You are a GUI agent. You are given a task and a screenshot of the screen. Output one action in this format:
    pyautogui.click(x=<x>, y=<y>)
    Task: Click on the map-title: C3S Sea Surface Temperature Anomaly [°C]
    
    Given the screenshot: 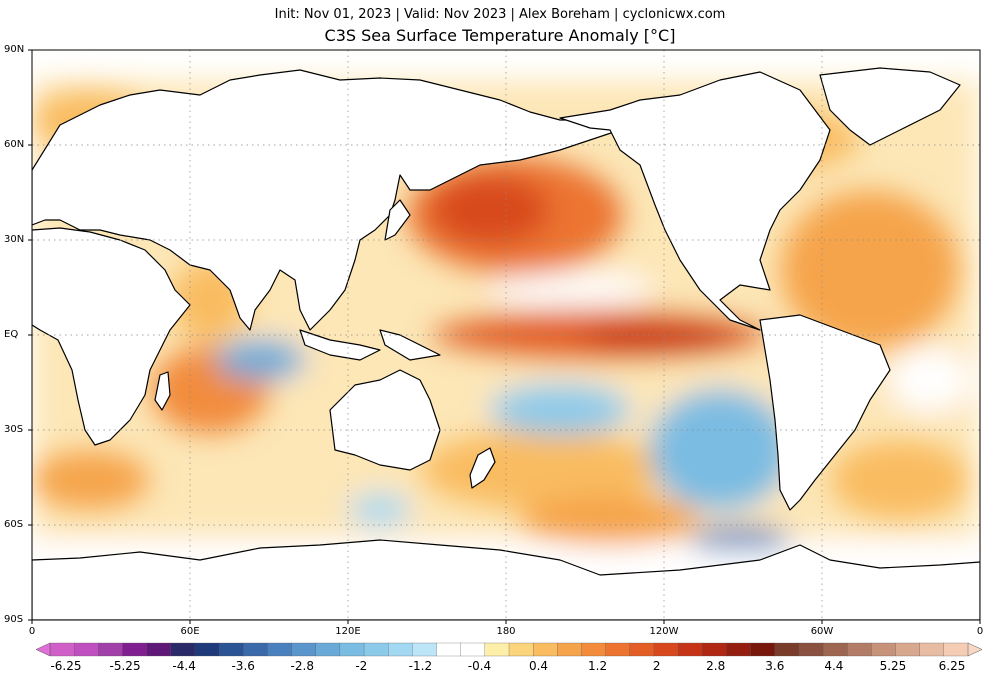 What is the action you would take?
    pyautogui.click(x=500, y=35)
    